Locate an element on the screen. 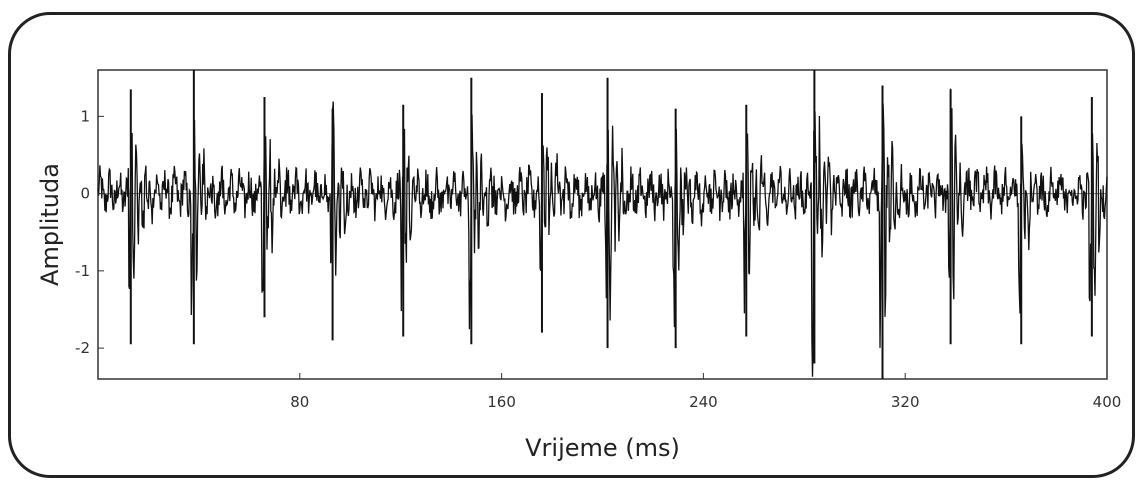 The height and width of the screenshot is (488, 1145). y-tick-label: -1 is located at coordinates (82, 271).